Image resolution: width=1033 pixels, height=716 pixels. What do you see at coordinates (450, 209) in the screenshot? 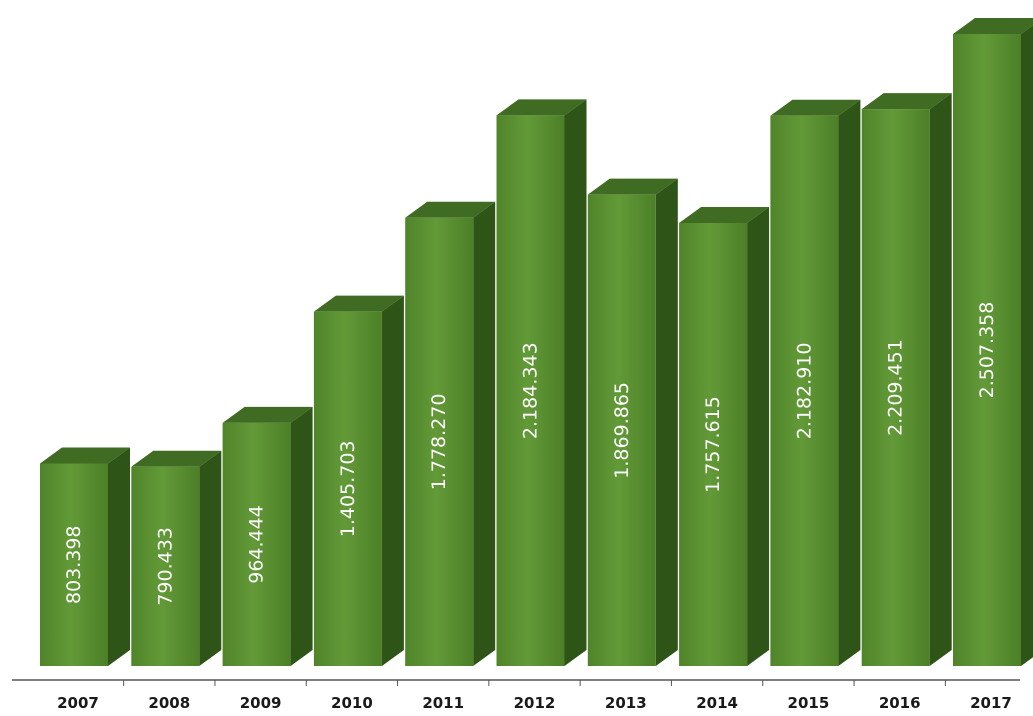
I see `bar-top-2011` at bounding box center [450, 209].